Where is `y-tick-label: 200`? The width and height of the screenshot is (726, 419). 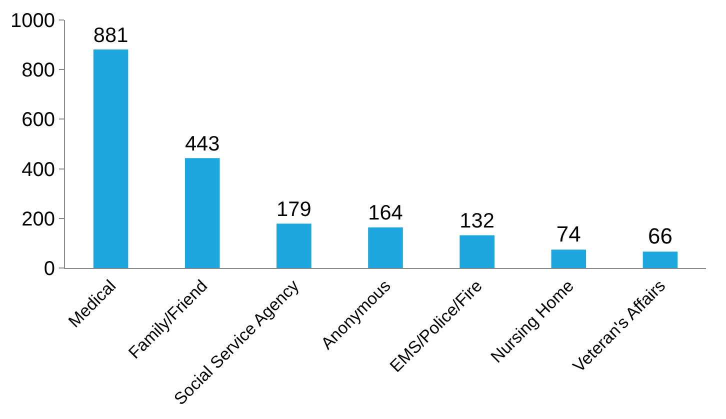 y-tick-label: 200 is located at coordinates (38, 219).